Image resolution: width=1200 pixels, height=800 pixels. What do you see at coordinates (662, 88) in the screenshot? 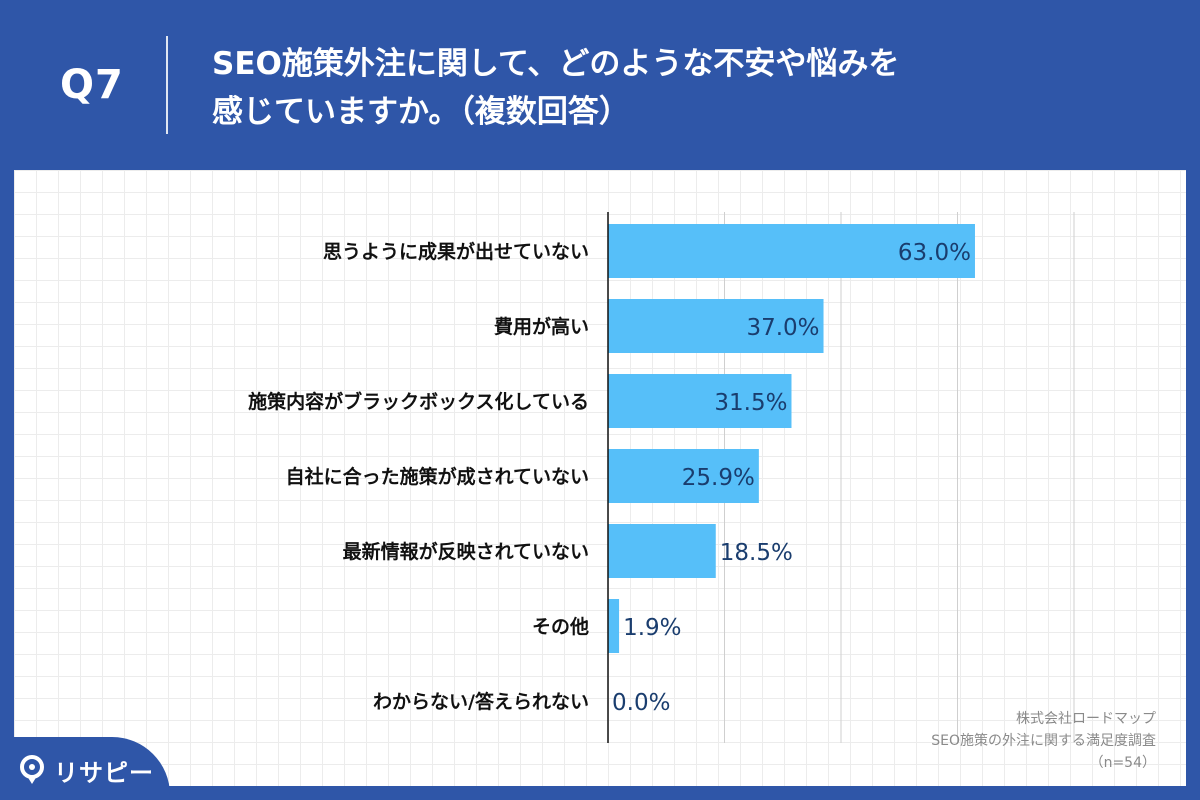
I see `question-title: SEO施策外注に関して、どのような不安や悩みを 感じていますか。（複数回答）` at bounding box center [662, 88].